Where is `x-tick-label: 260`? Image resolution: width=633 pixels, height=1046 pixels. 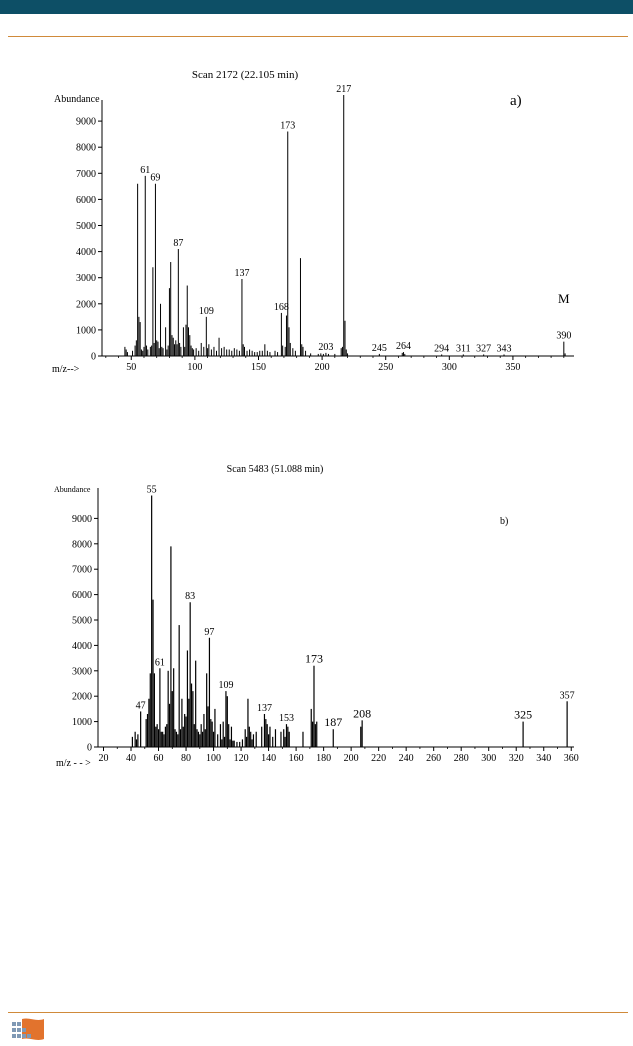 x-tick-label: 260 is located at coordinates (433, 758).